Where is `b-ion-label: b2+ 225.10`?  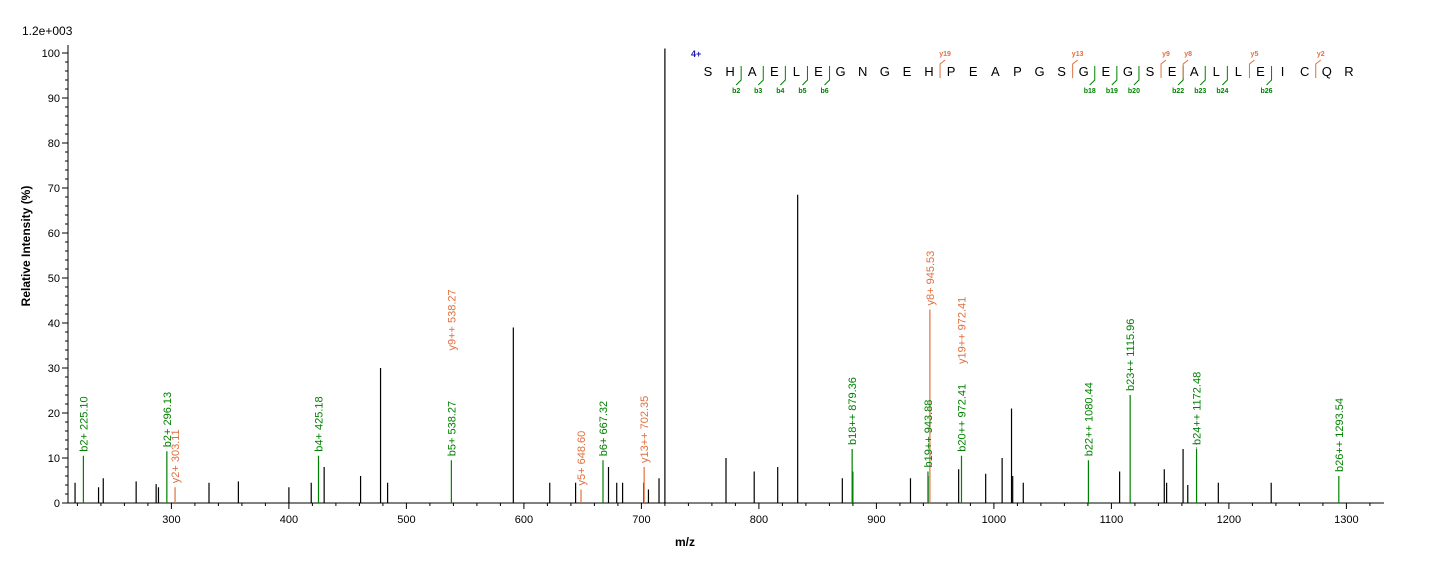
b-ion-label: b2+ 225.10 is located at coordinates (84, 423).